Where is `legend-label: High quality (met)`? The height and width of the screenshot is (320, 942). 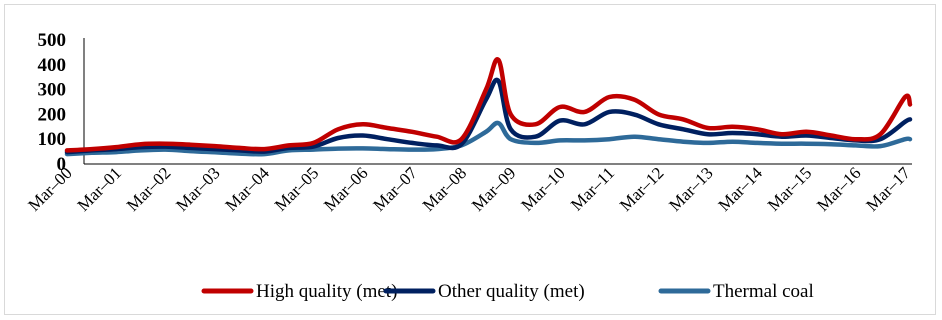
legend-label: High quality (met) is located at coordinates (326, 291).